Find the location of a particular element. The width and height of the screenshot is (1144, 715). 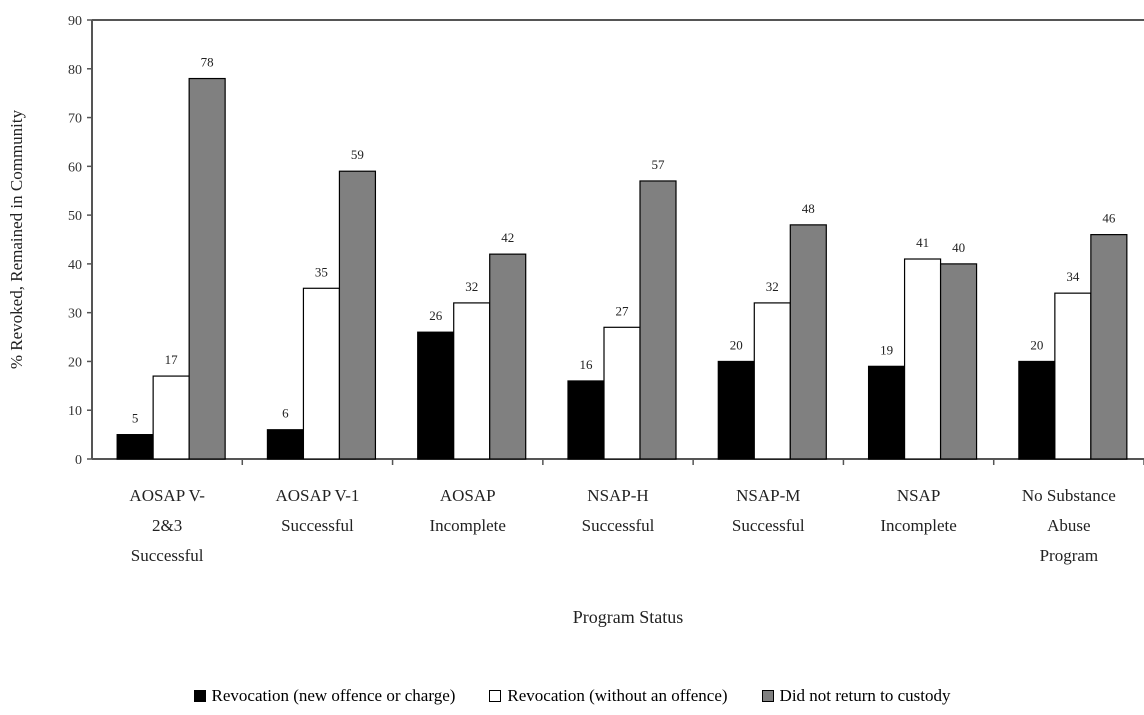

data-label: 42 is located at coordinates (507, 237).